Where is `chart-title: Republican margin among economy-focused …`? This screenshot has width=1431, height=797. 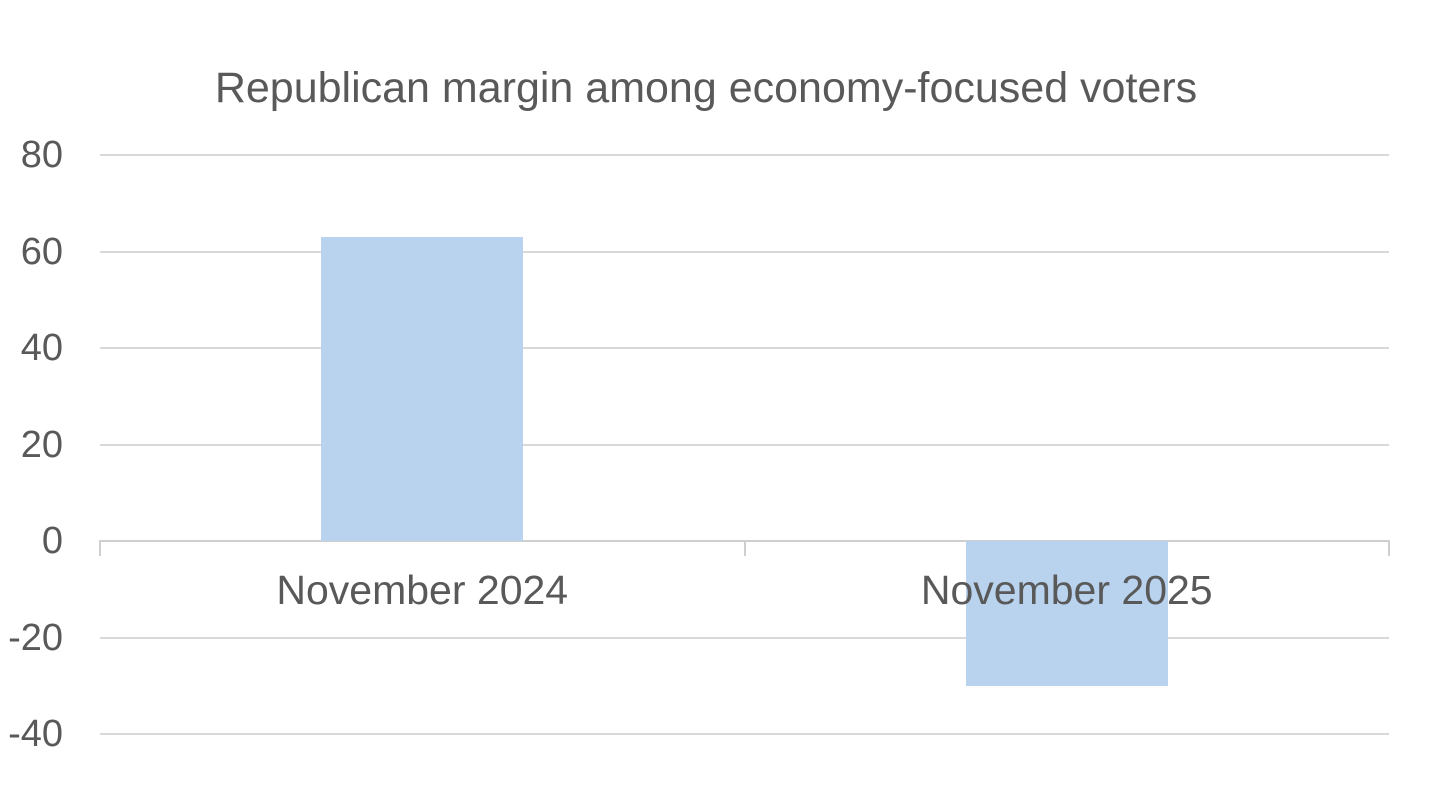 chart-title: Republican margin among economy-focused … is located at coordinates (706, 88).